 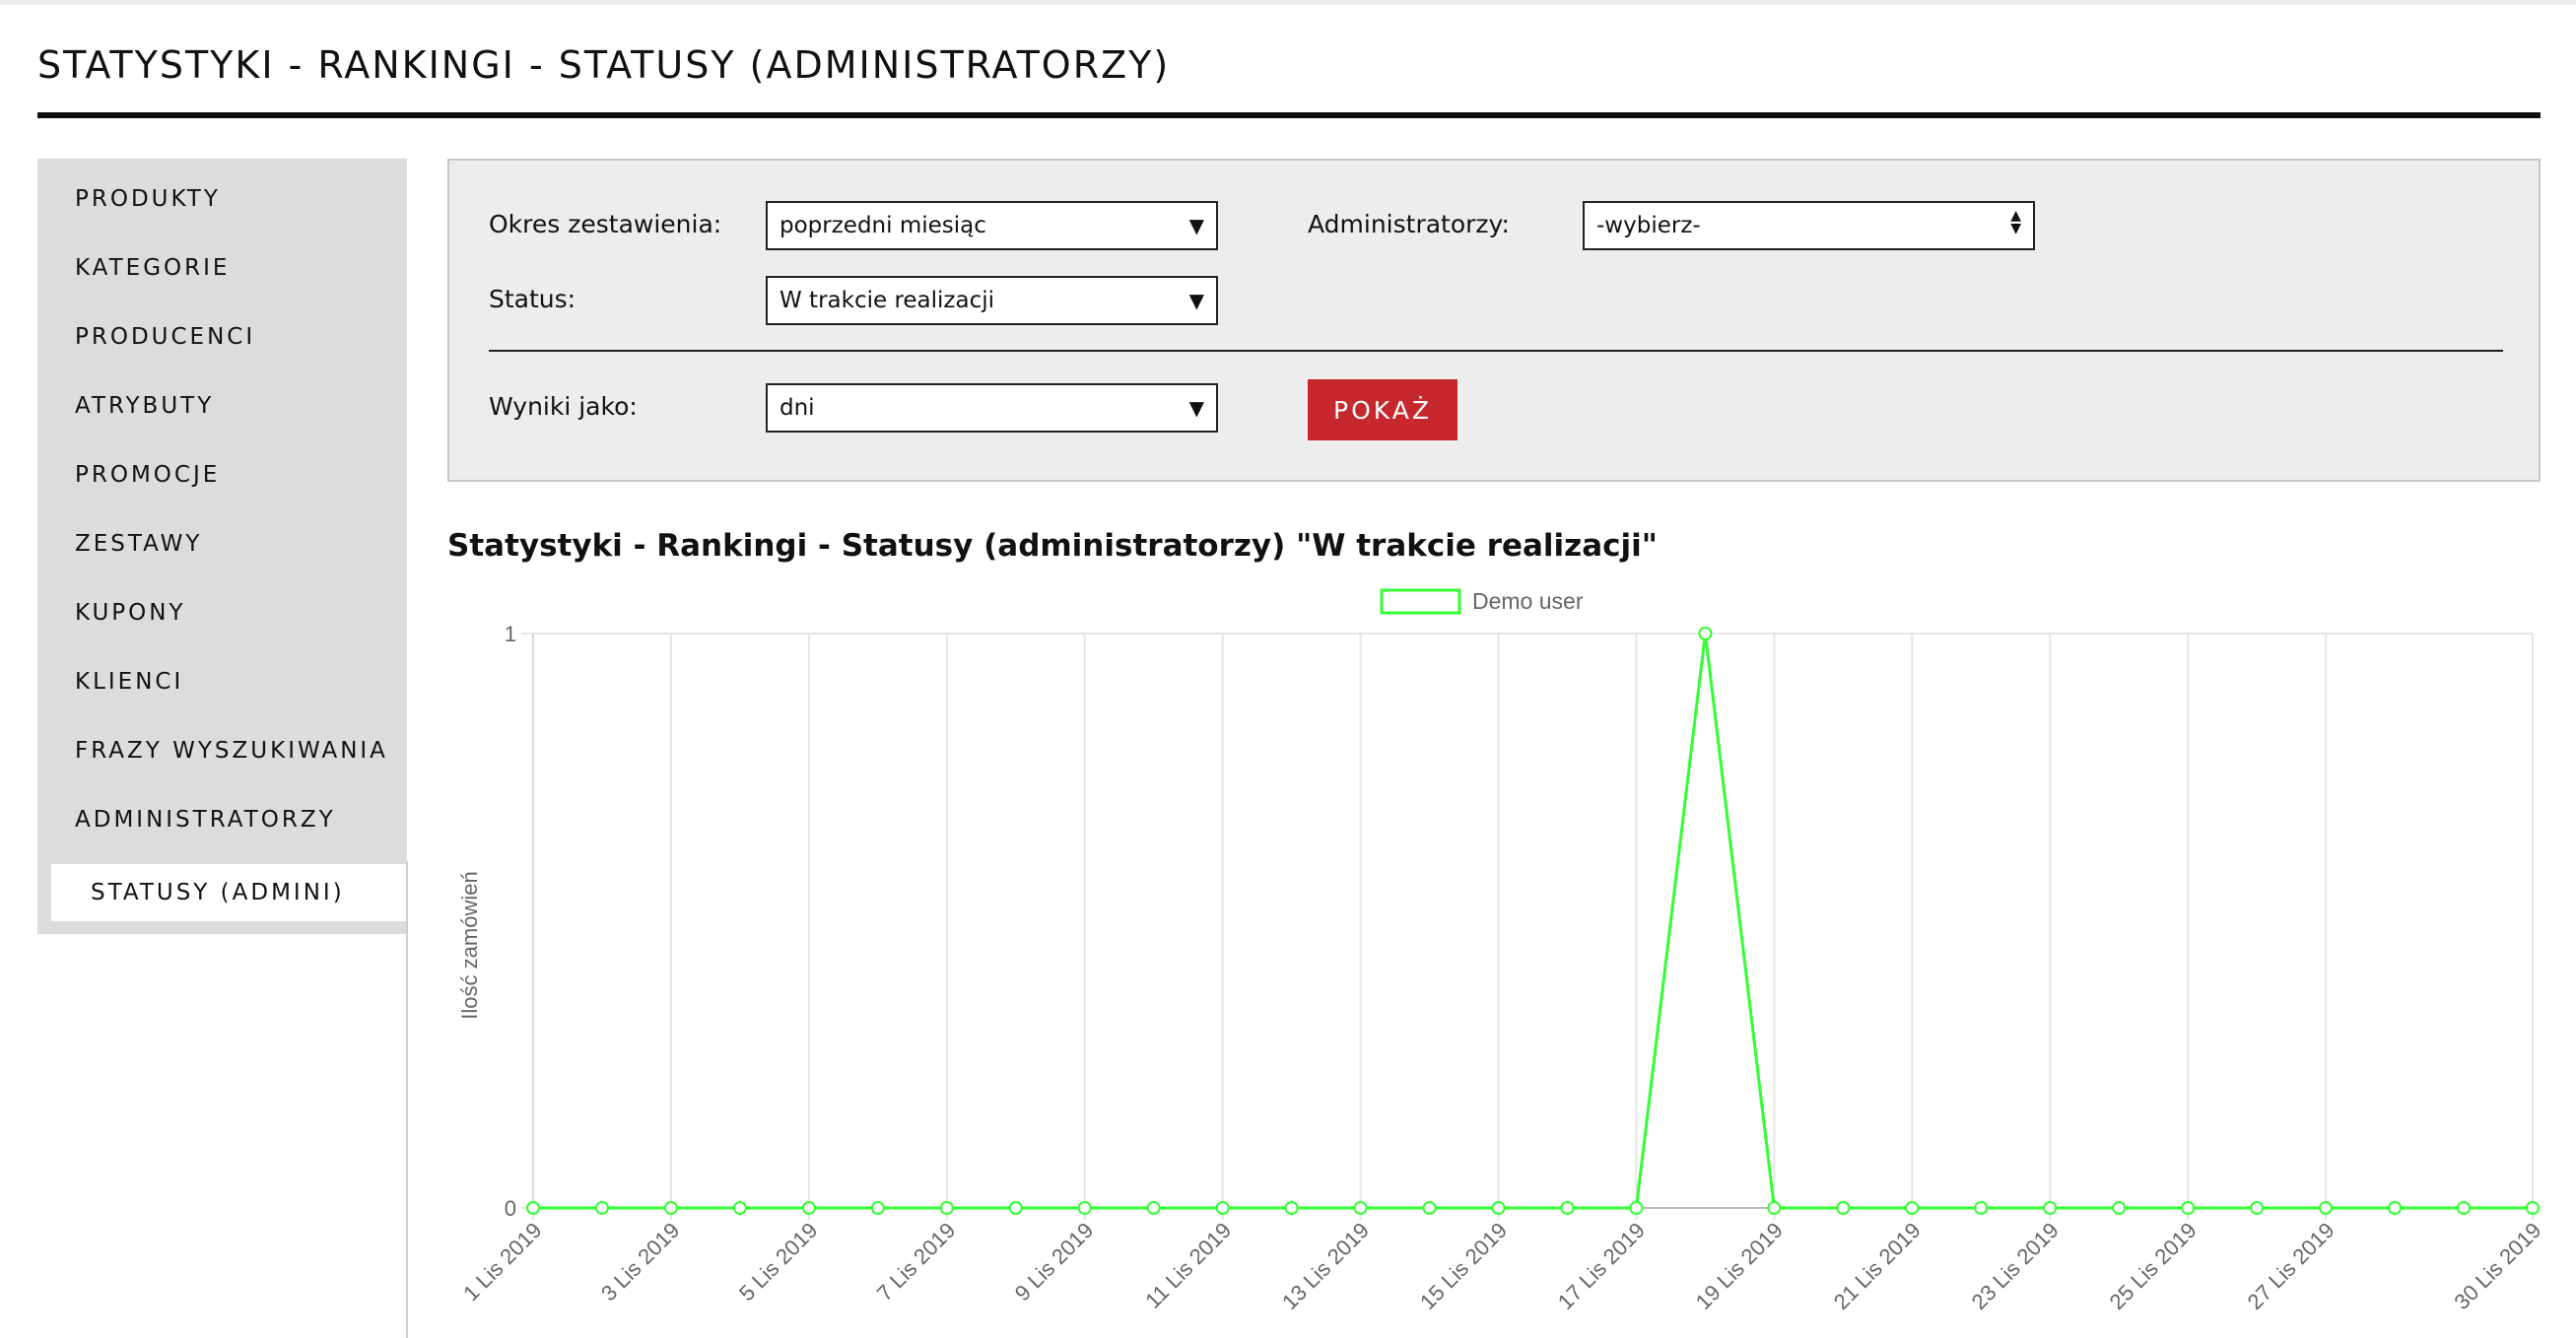 I want to click on panel-divider, so click(x=1496, y=351).